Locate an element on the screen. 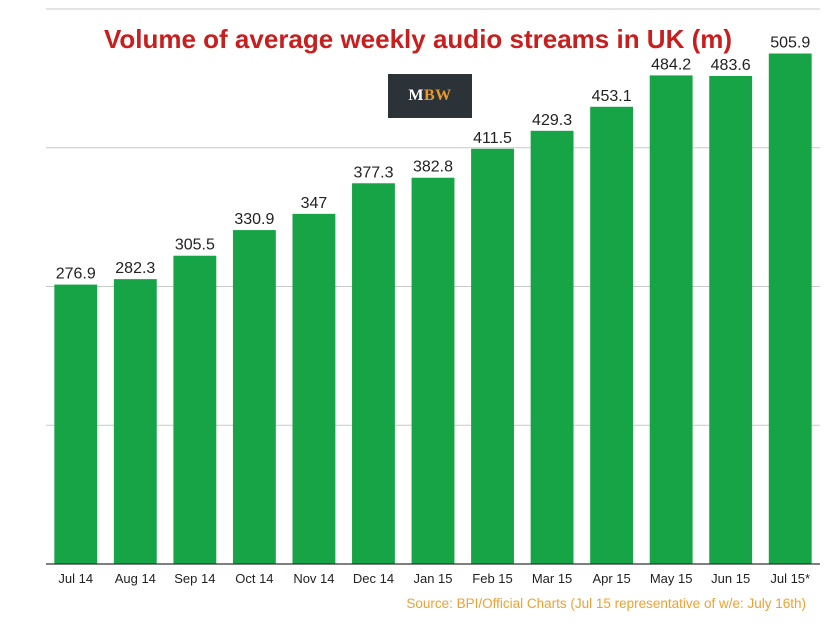 Image resolution: width=836 pixels, height=627 pixels. x-tick-label: Apr 15 is located at coordinates (611, 578).